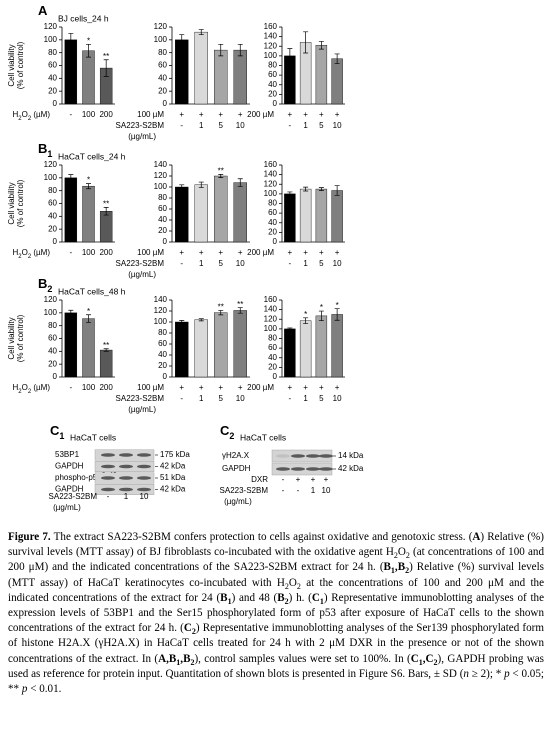 Image resolution: width=552 pixels, height=744 pixels. I want to click on caption-text: p, so click(24, 689).